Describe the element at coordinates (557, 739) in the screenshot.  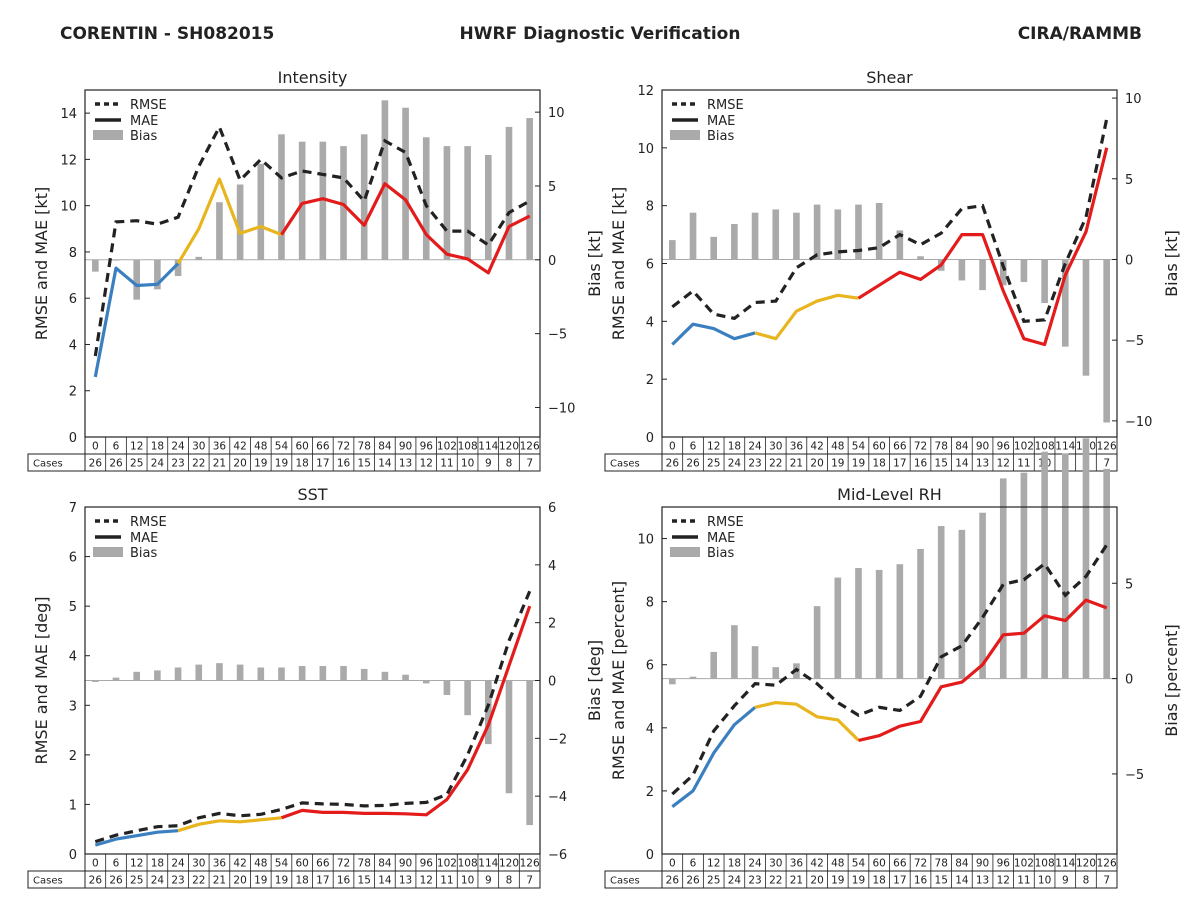
I see `y2-tick-label: −2` at that location.